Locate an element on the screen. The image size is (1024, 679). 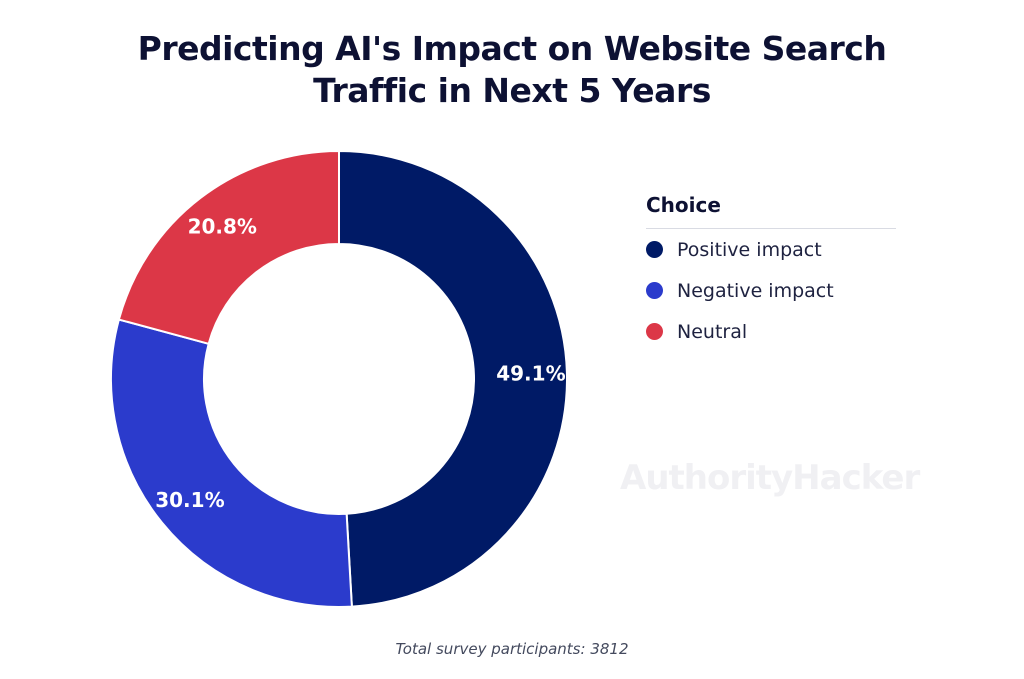
donut-label-neutral: 20.8% is located at coordinates (222, 227).